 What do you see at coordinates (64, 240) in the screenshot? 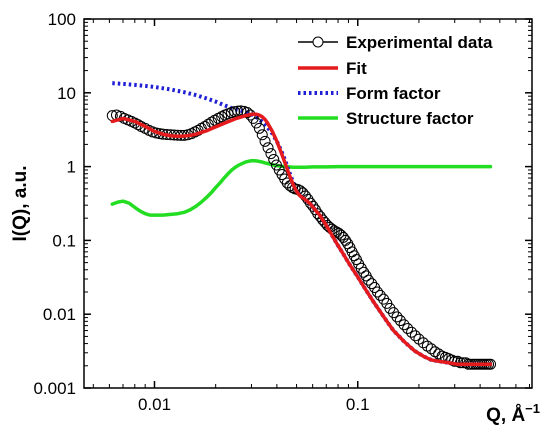
I see `y-tick-label: 0.1` at bounding box center [64, 240].